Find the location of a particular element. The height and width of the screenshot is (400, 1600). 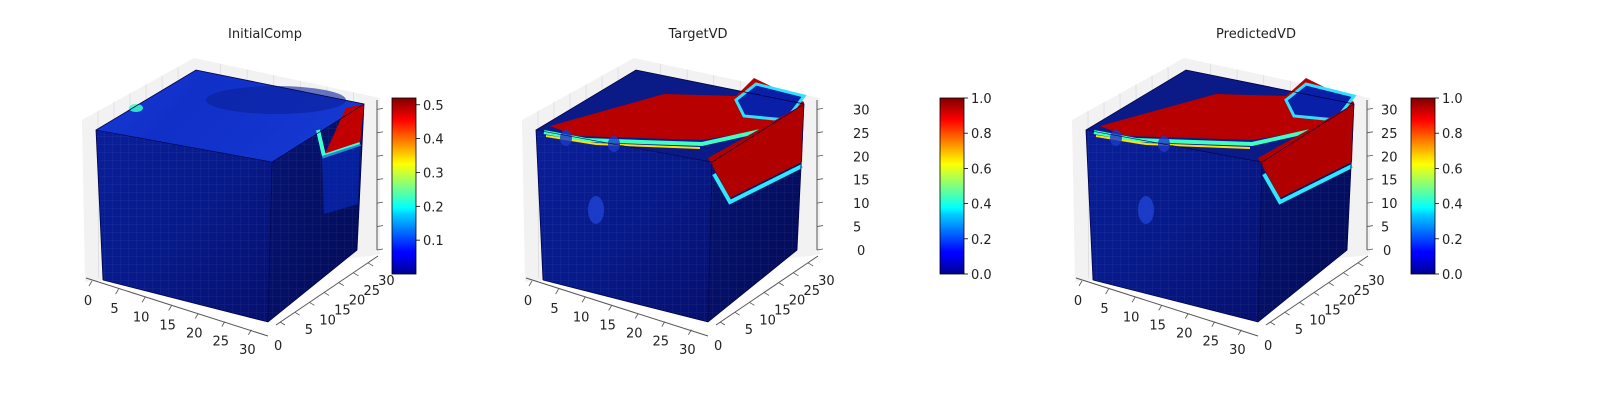

z-tick-label: 0 is located at coordinates (861, 251).